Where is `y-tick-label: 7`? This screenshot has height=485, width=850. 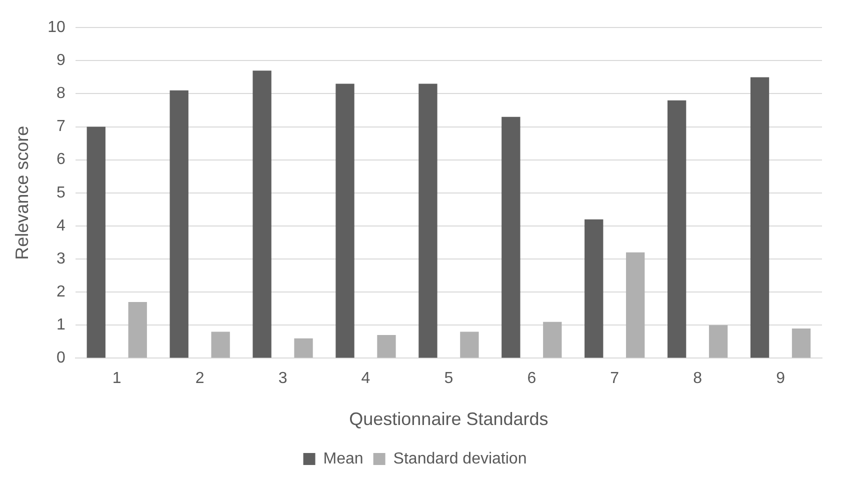
y-tick-label: 7 is located at coordinates (61, 127).